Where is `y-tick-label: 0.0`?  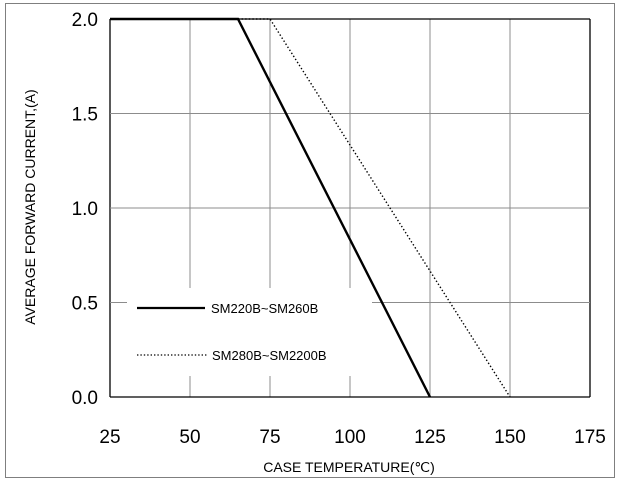
y-tick-label: 0.0 is located at coordinates (85, 398).